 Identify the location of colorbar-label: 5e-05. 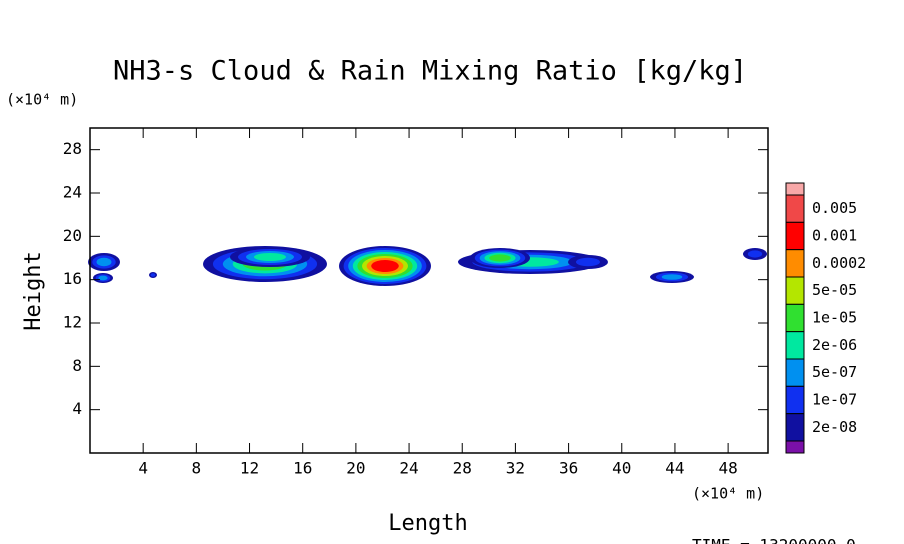
(834, 290).